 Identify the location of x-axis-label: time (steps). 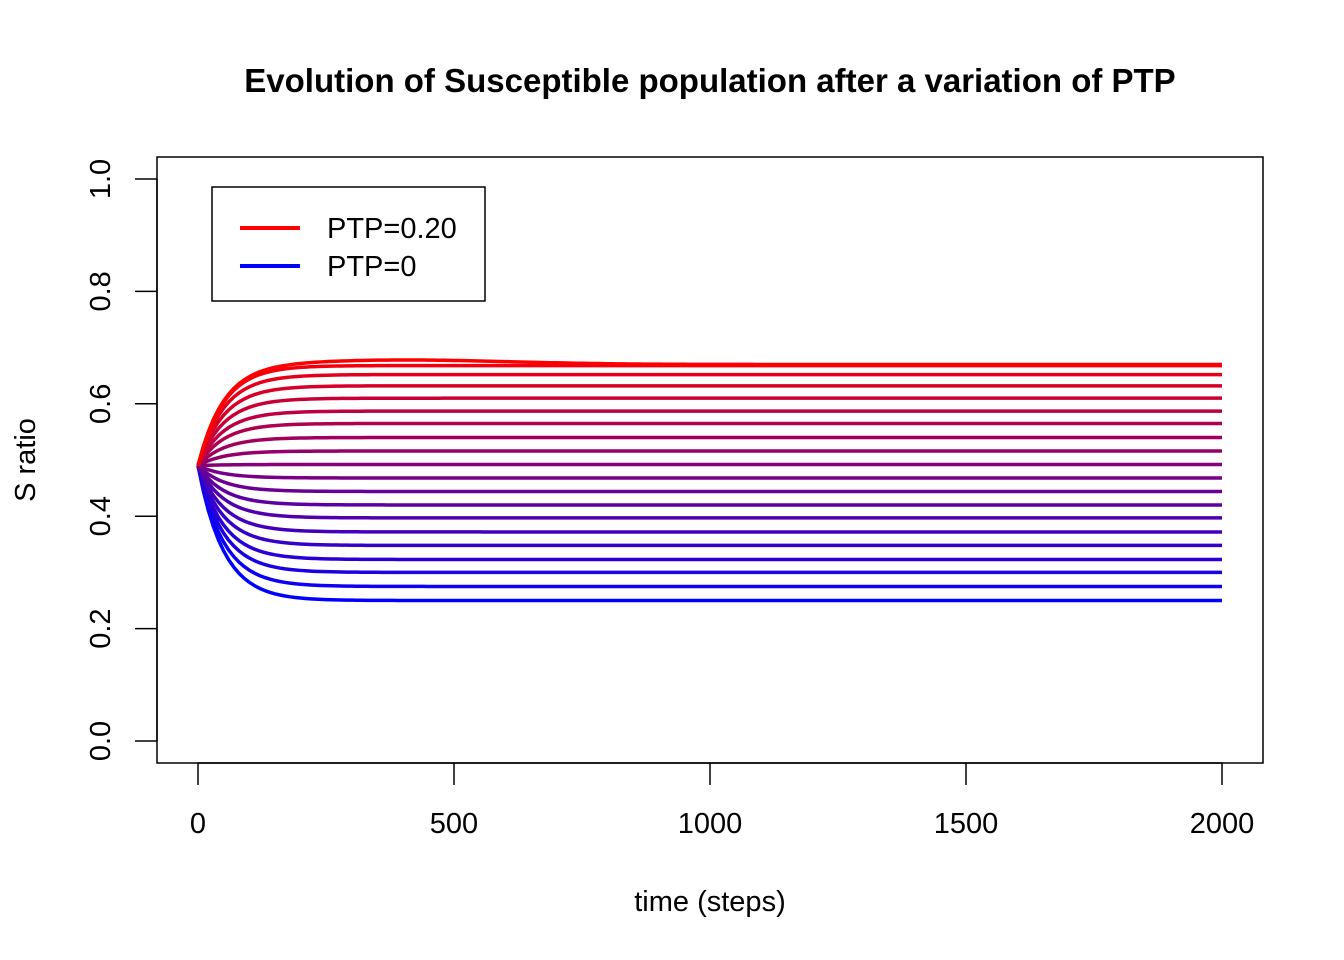
(709, 902).